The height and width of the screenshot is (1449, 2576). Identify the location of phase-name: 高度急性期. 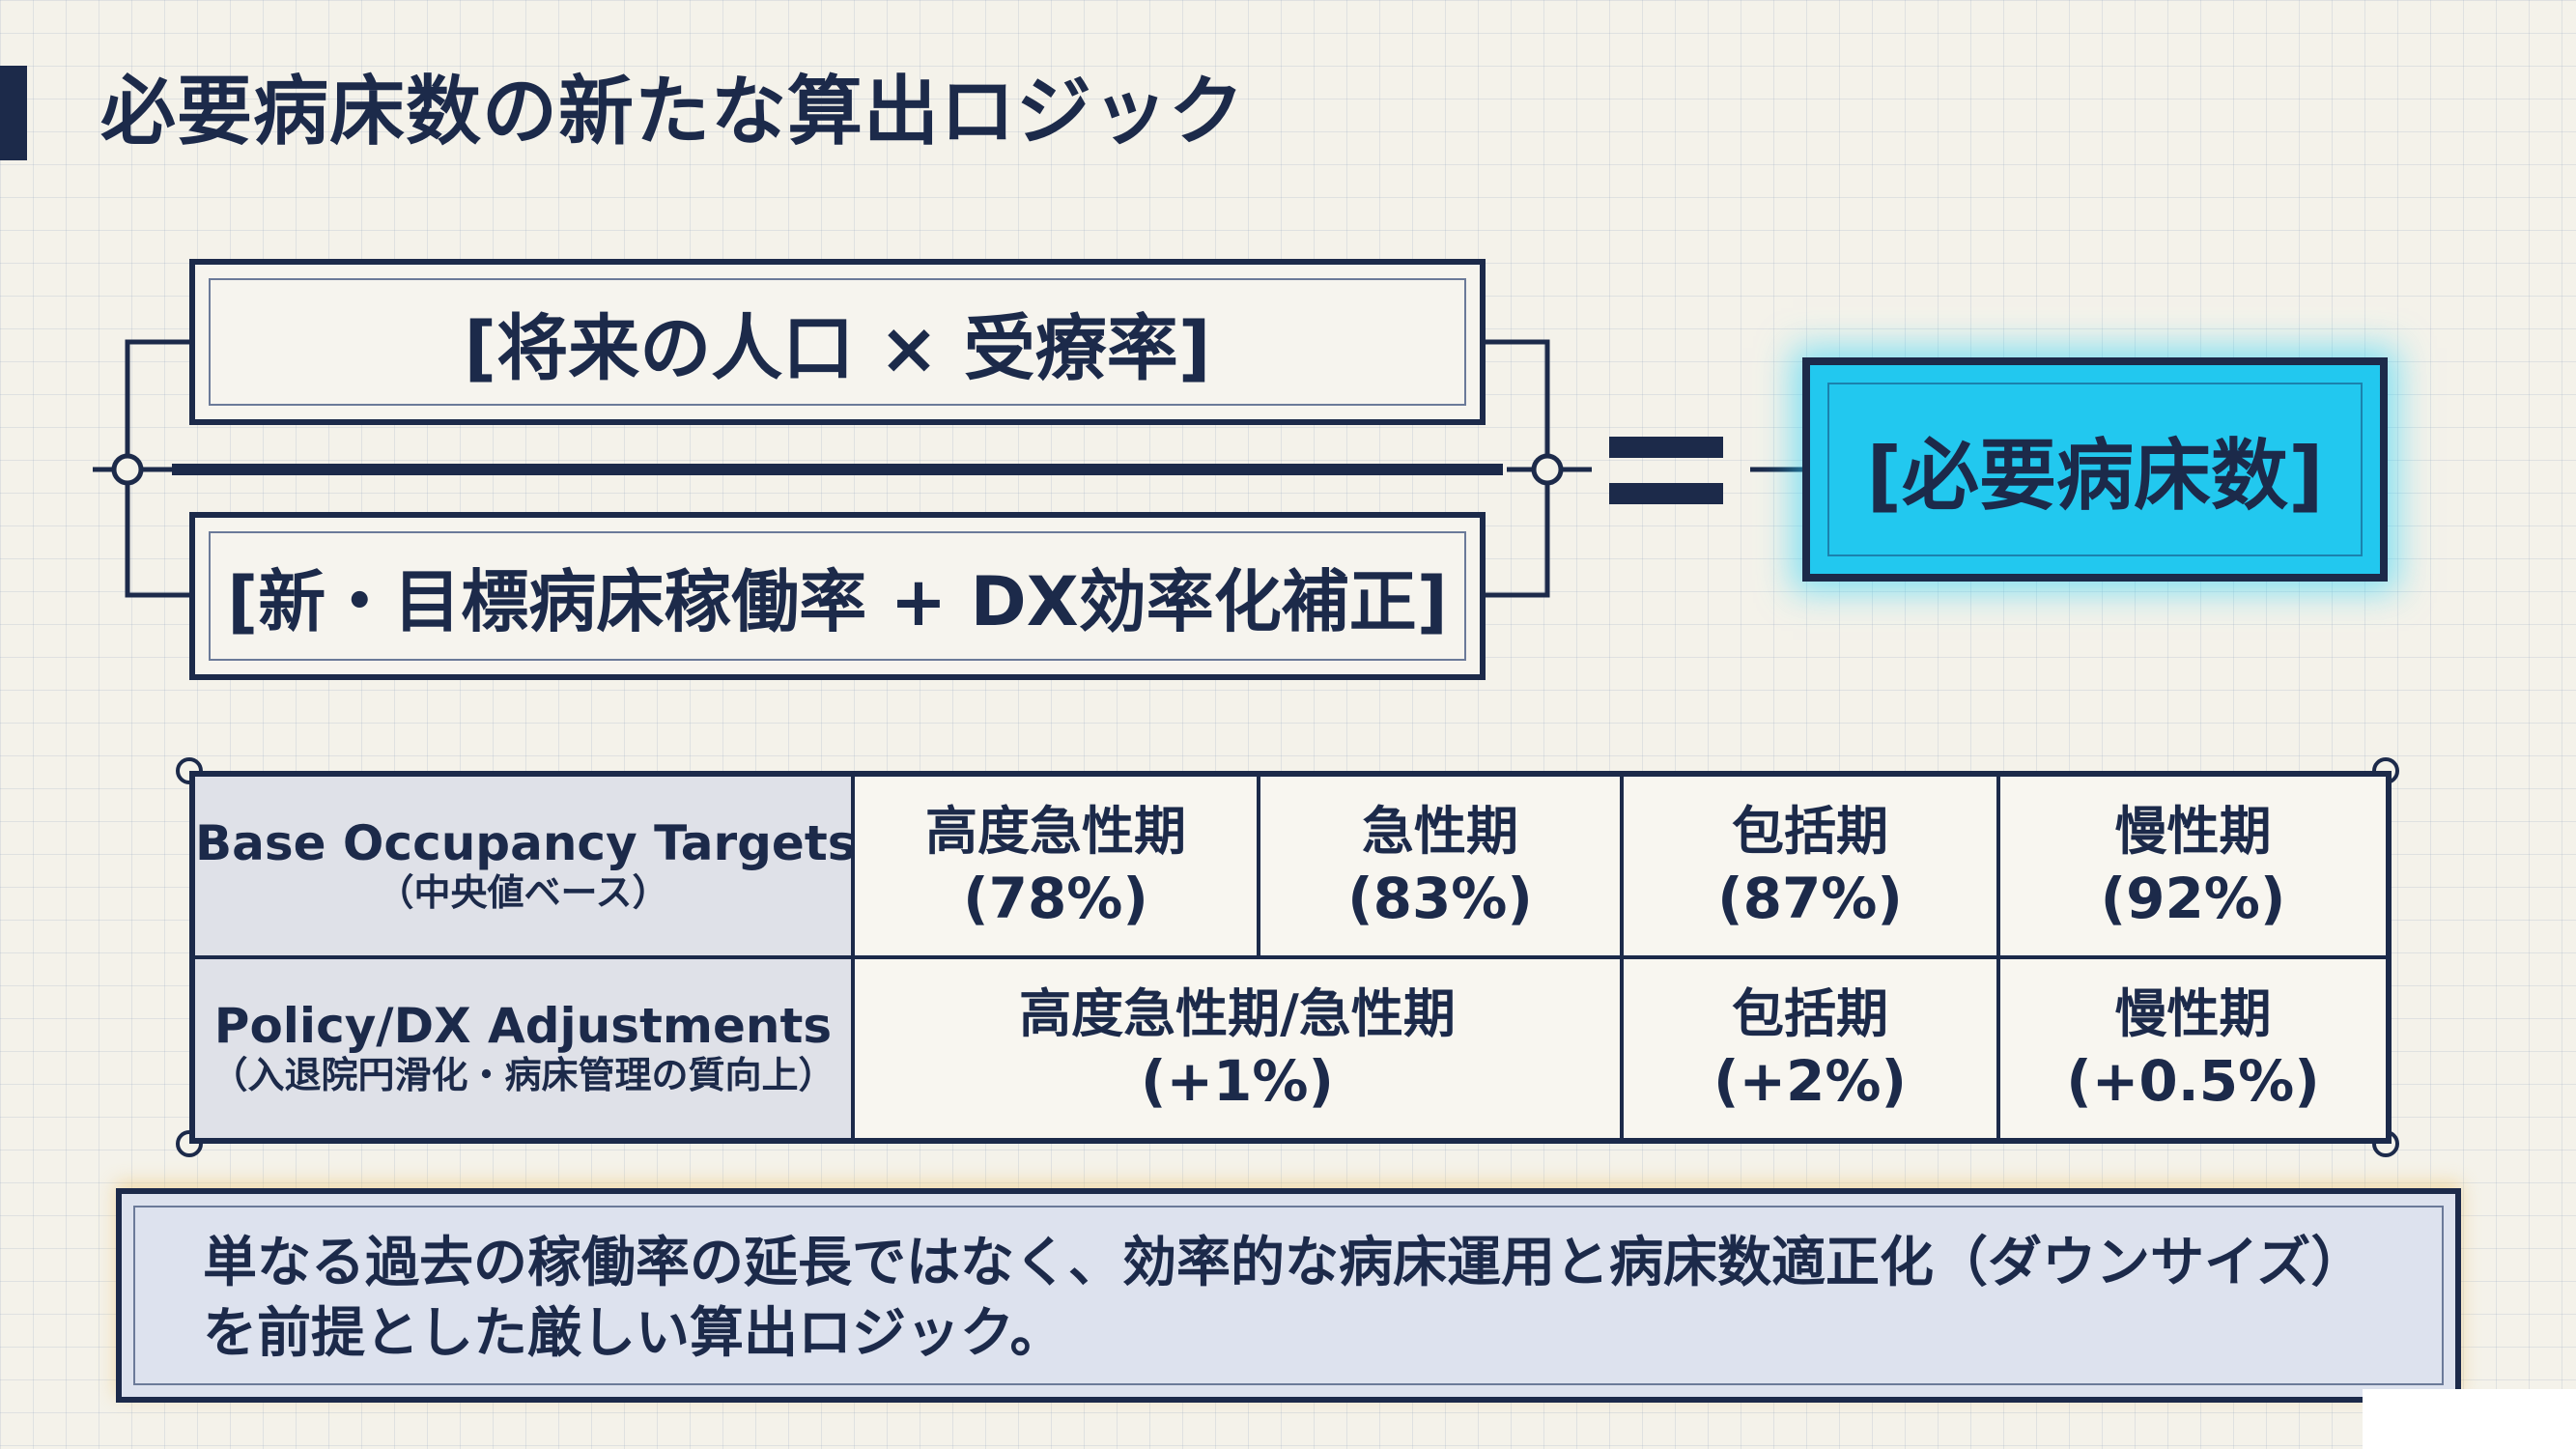
(1055, 831).